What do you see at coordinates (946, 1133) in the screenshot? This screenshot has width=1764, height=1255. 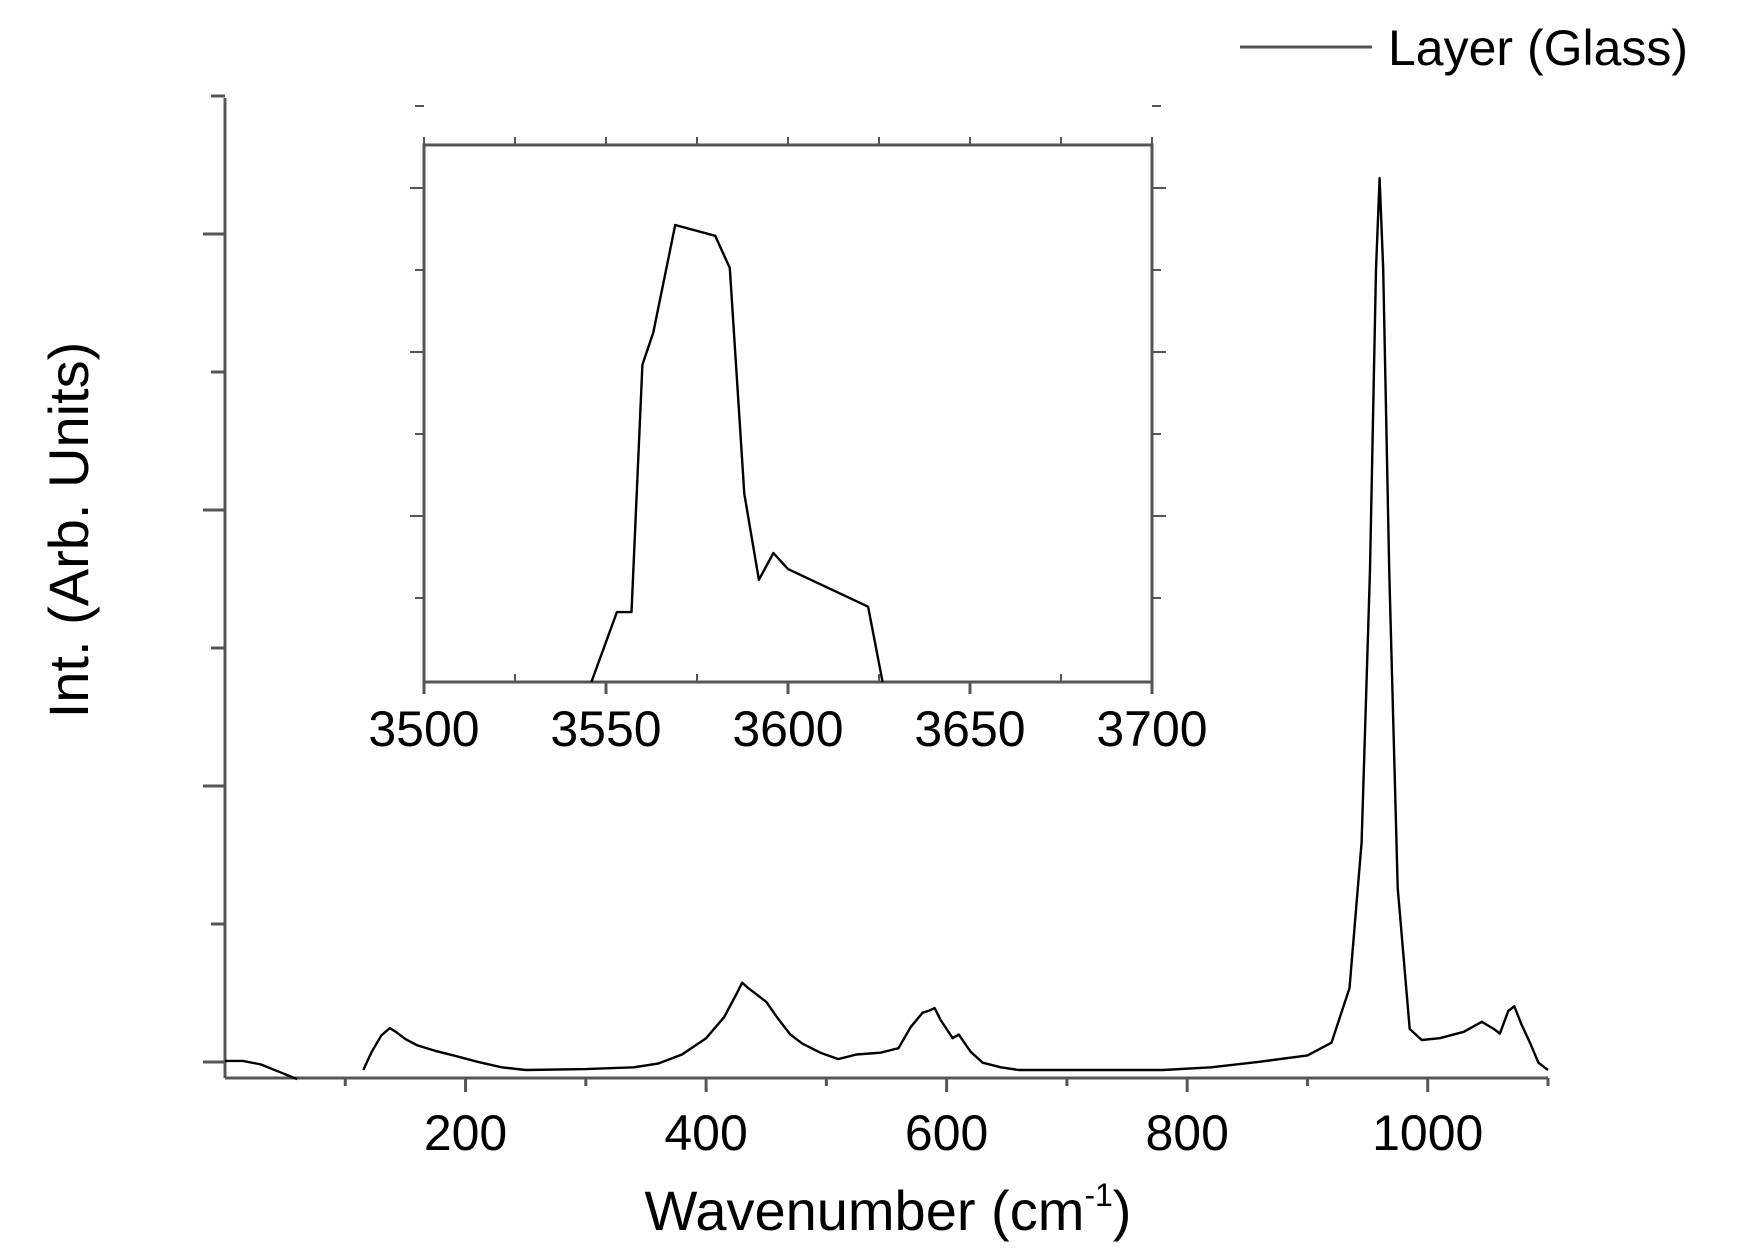 I see `x-tick-label: 600` at bounding box center [946, 1133].